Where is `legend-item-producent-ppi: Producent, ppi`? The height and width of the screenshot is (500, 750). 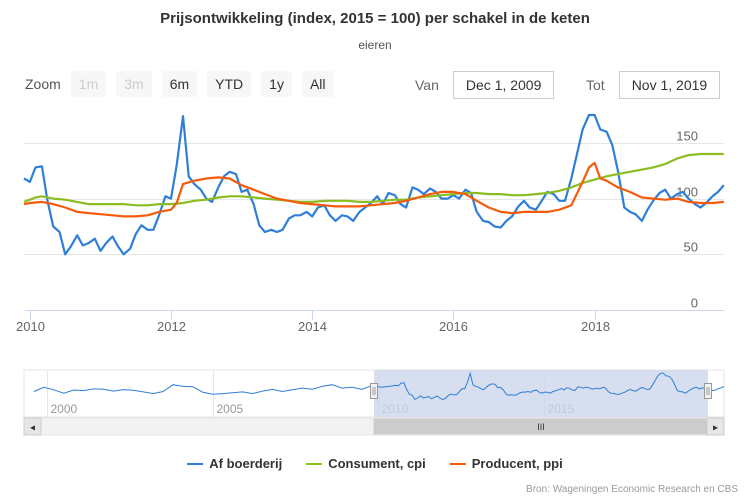
legend-item-producent-ppi: Producent, ppi is located at coordinates (506, 463).